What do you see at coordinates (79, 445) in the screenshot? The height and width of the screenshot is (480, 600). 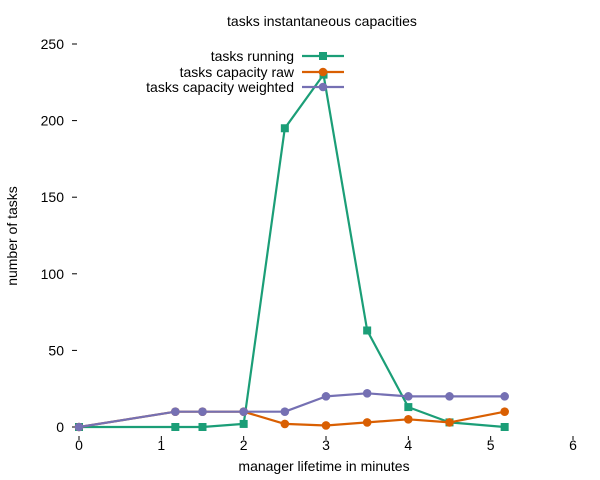 I see `x-tick-label: 0` at bounding box center [79, 445].